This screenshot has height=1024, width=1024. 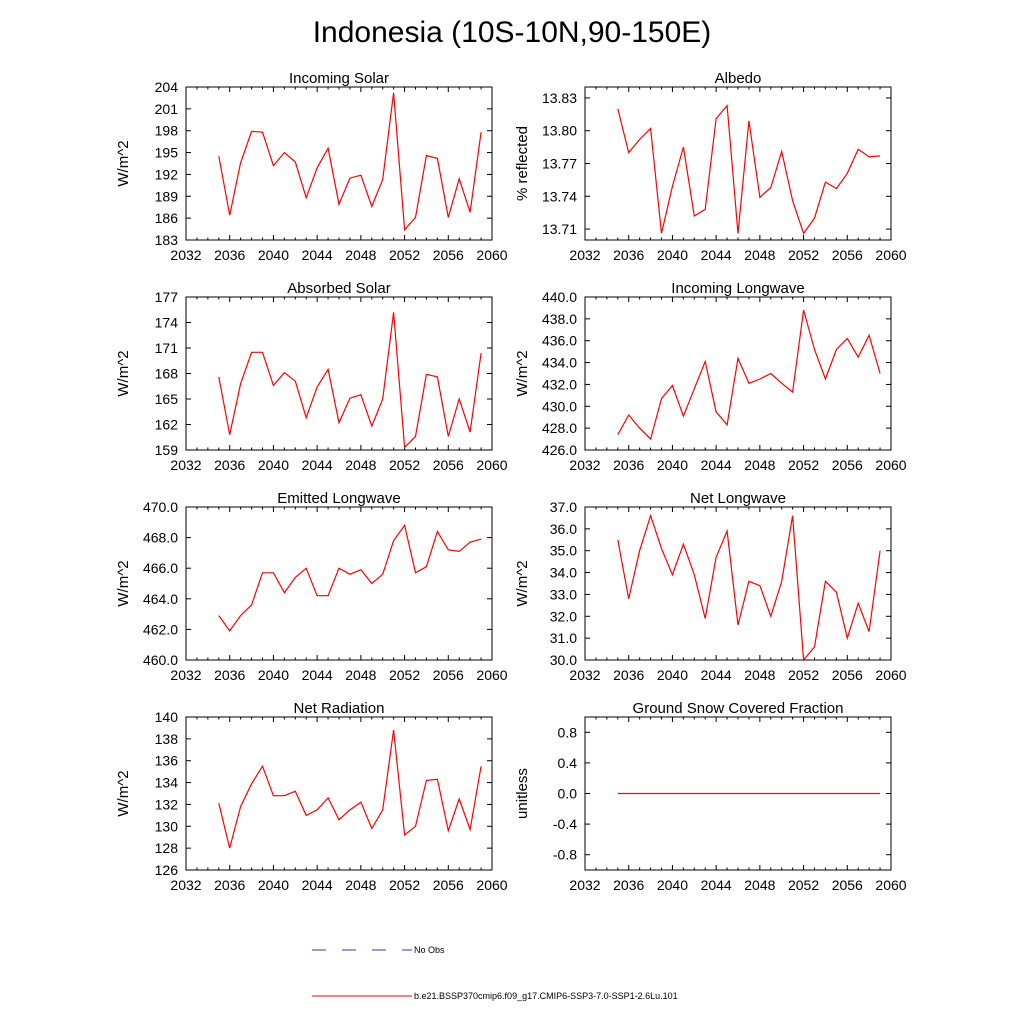 I want to click on y-tick-label: 428.0, so click(x=559, y=428).